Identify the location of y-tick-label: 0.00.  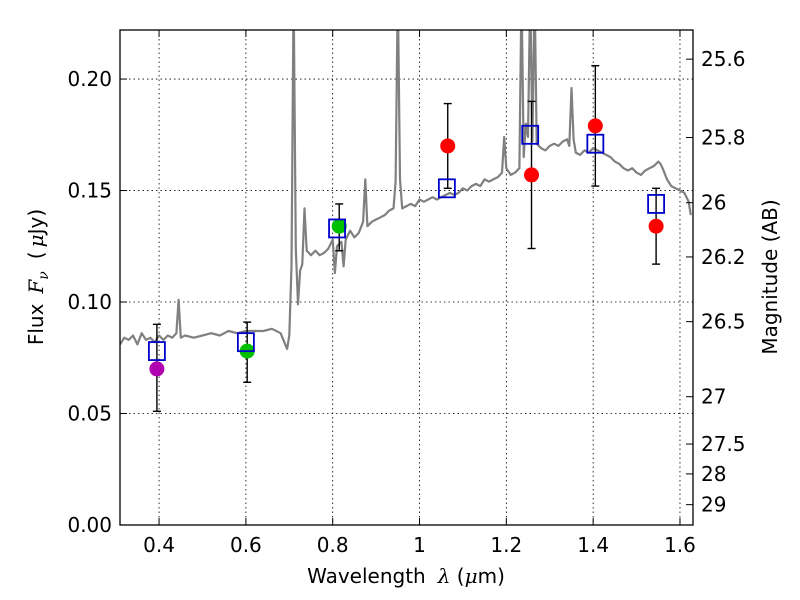
(89, 525).